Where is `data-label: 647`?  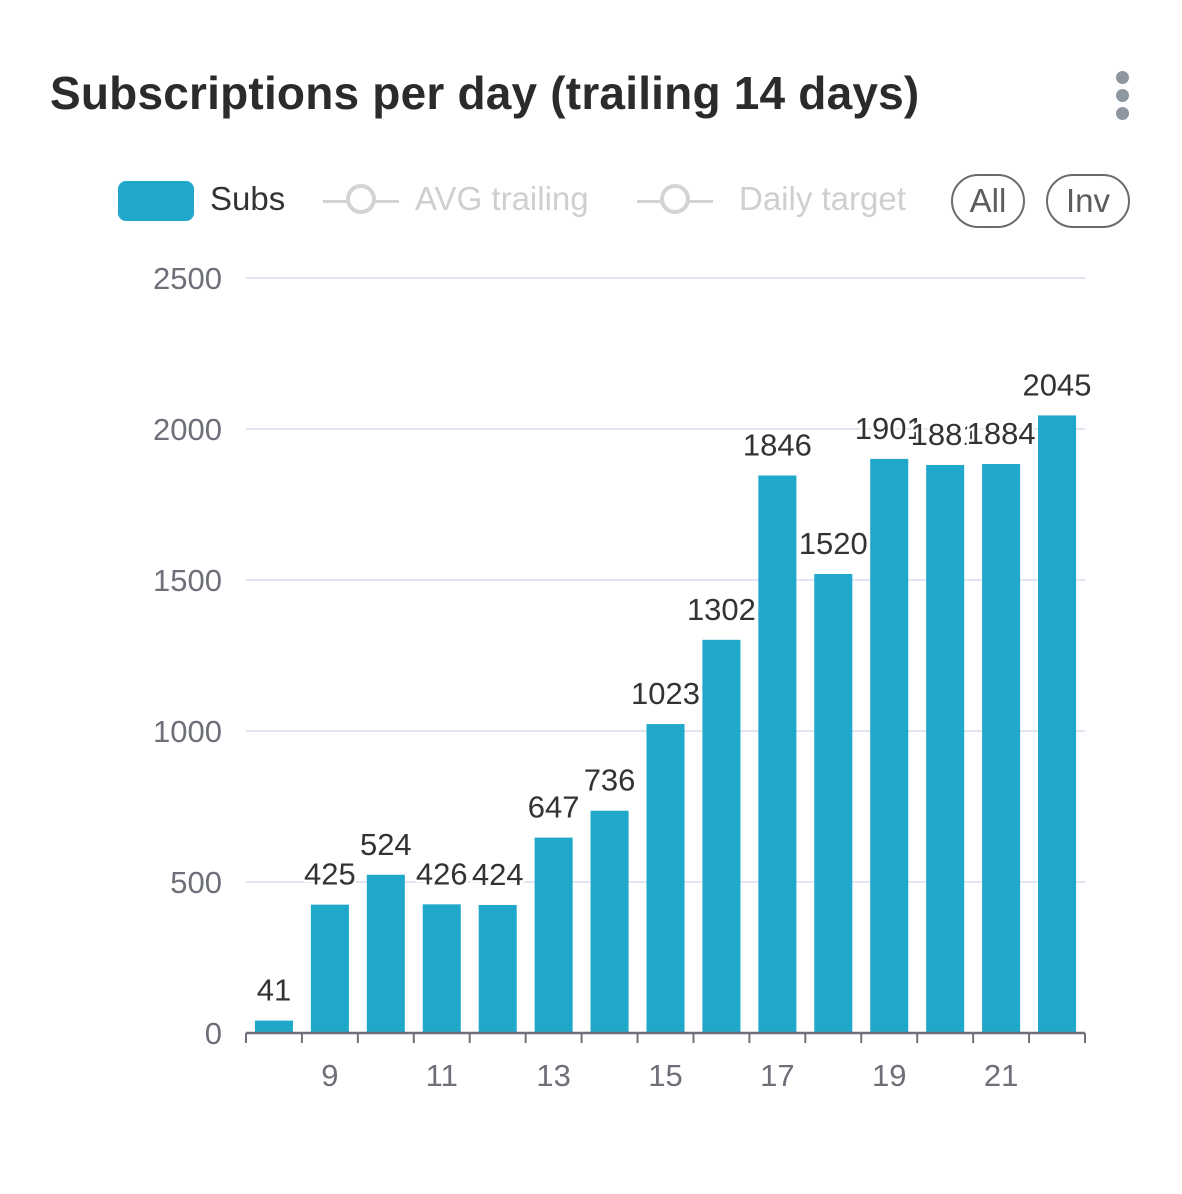 data-label: 647 is located at coordinates (554, 807).